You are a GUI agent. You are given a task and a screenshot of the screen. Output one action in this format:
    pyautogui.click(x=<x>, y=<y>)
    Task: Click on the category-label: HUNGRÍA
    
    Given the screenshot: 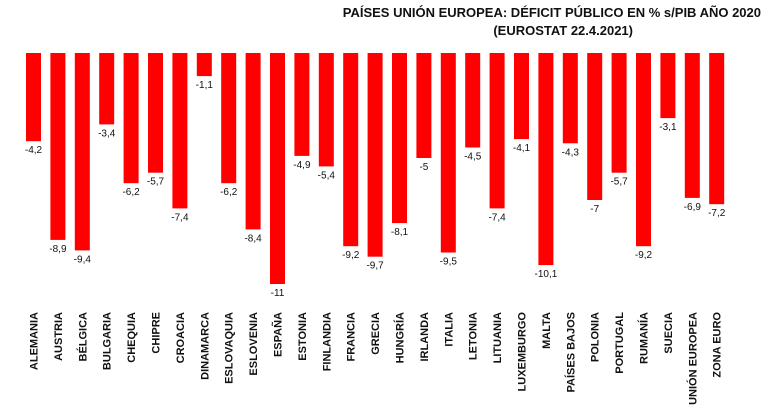 What is the action you would take?
    pyautogui.click(x=400, y=337)
    